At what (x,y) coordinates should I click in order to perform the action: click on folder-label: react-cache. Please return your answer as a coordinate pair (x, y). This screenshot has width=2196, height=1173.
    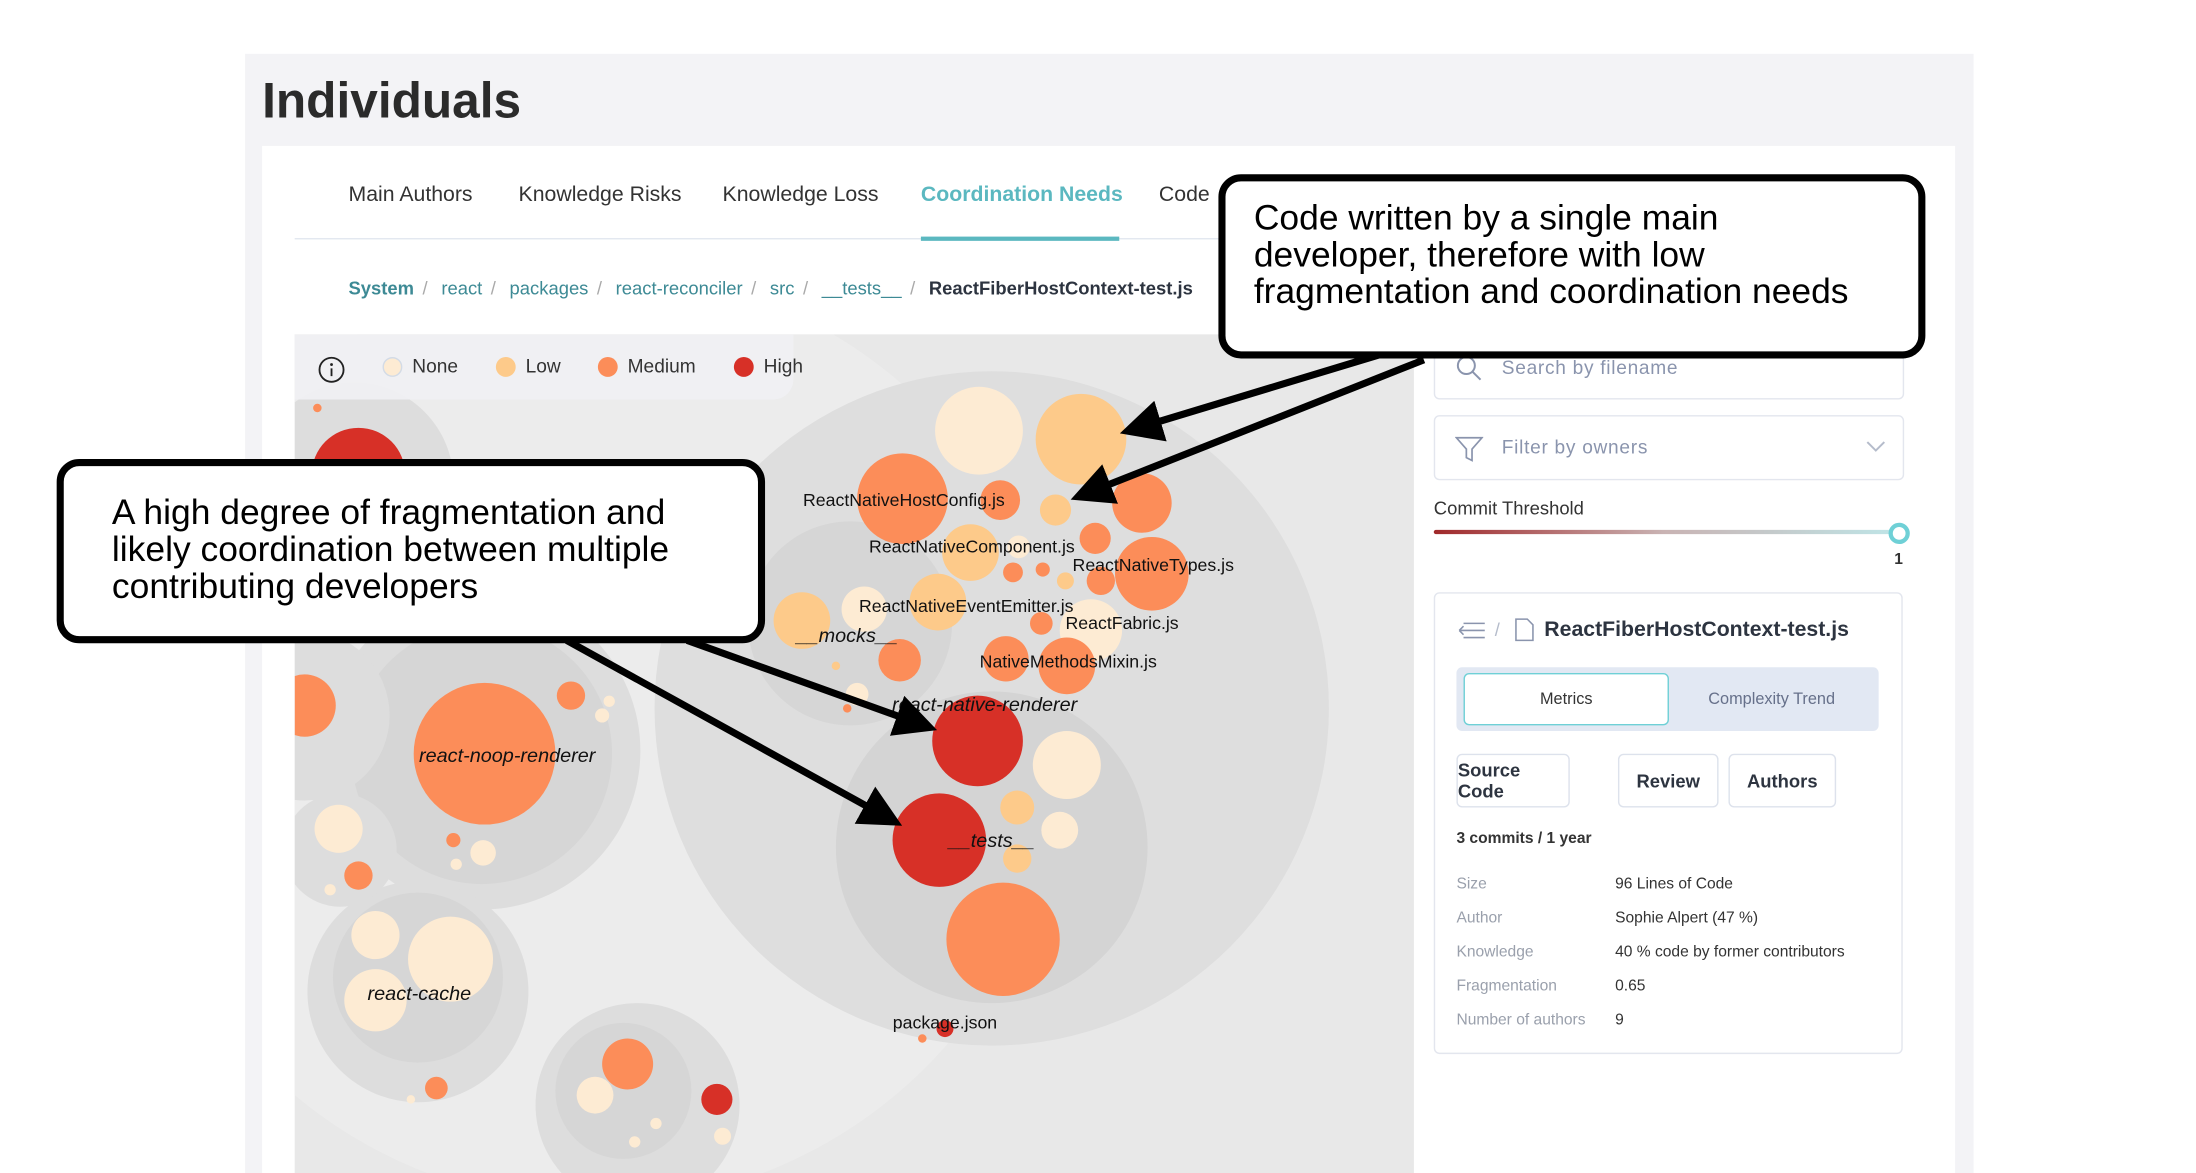
    Looking at the image, I should click on (419, 993).